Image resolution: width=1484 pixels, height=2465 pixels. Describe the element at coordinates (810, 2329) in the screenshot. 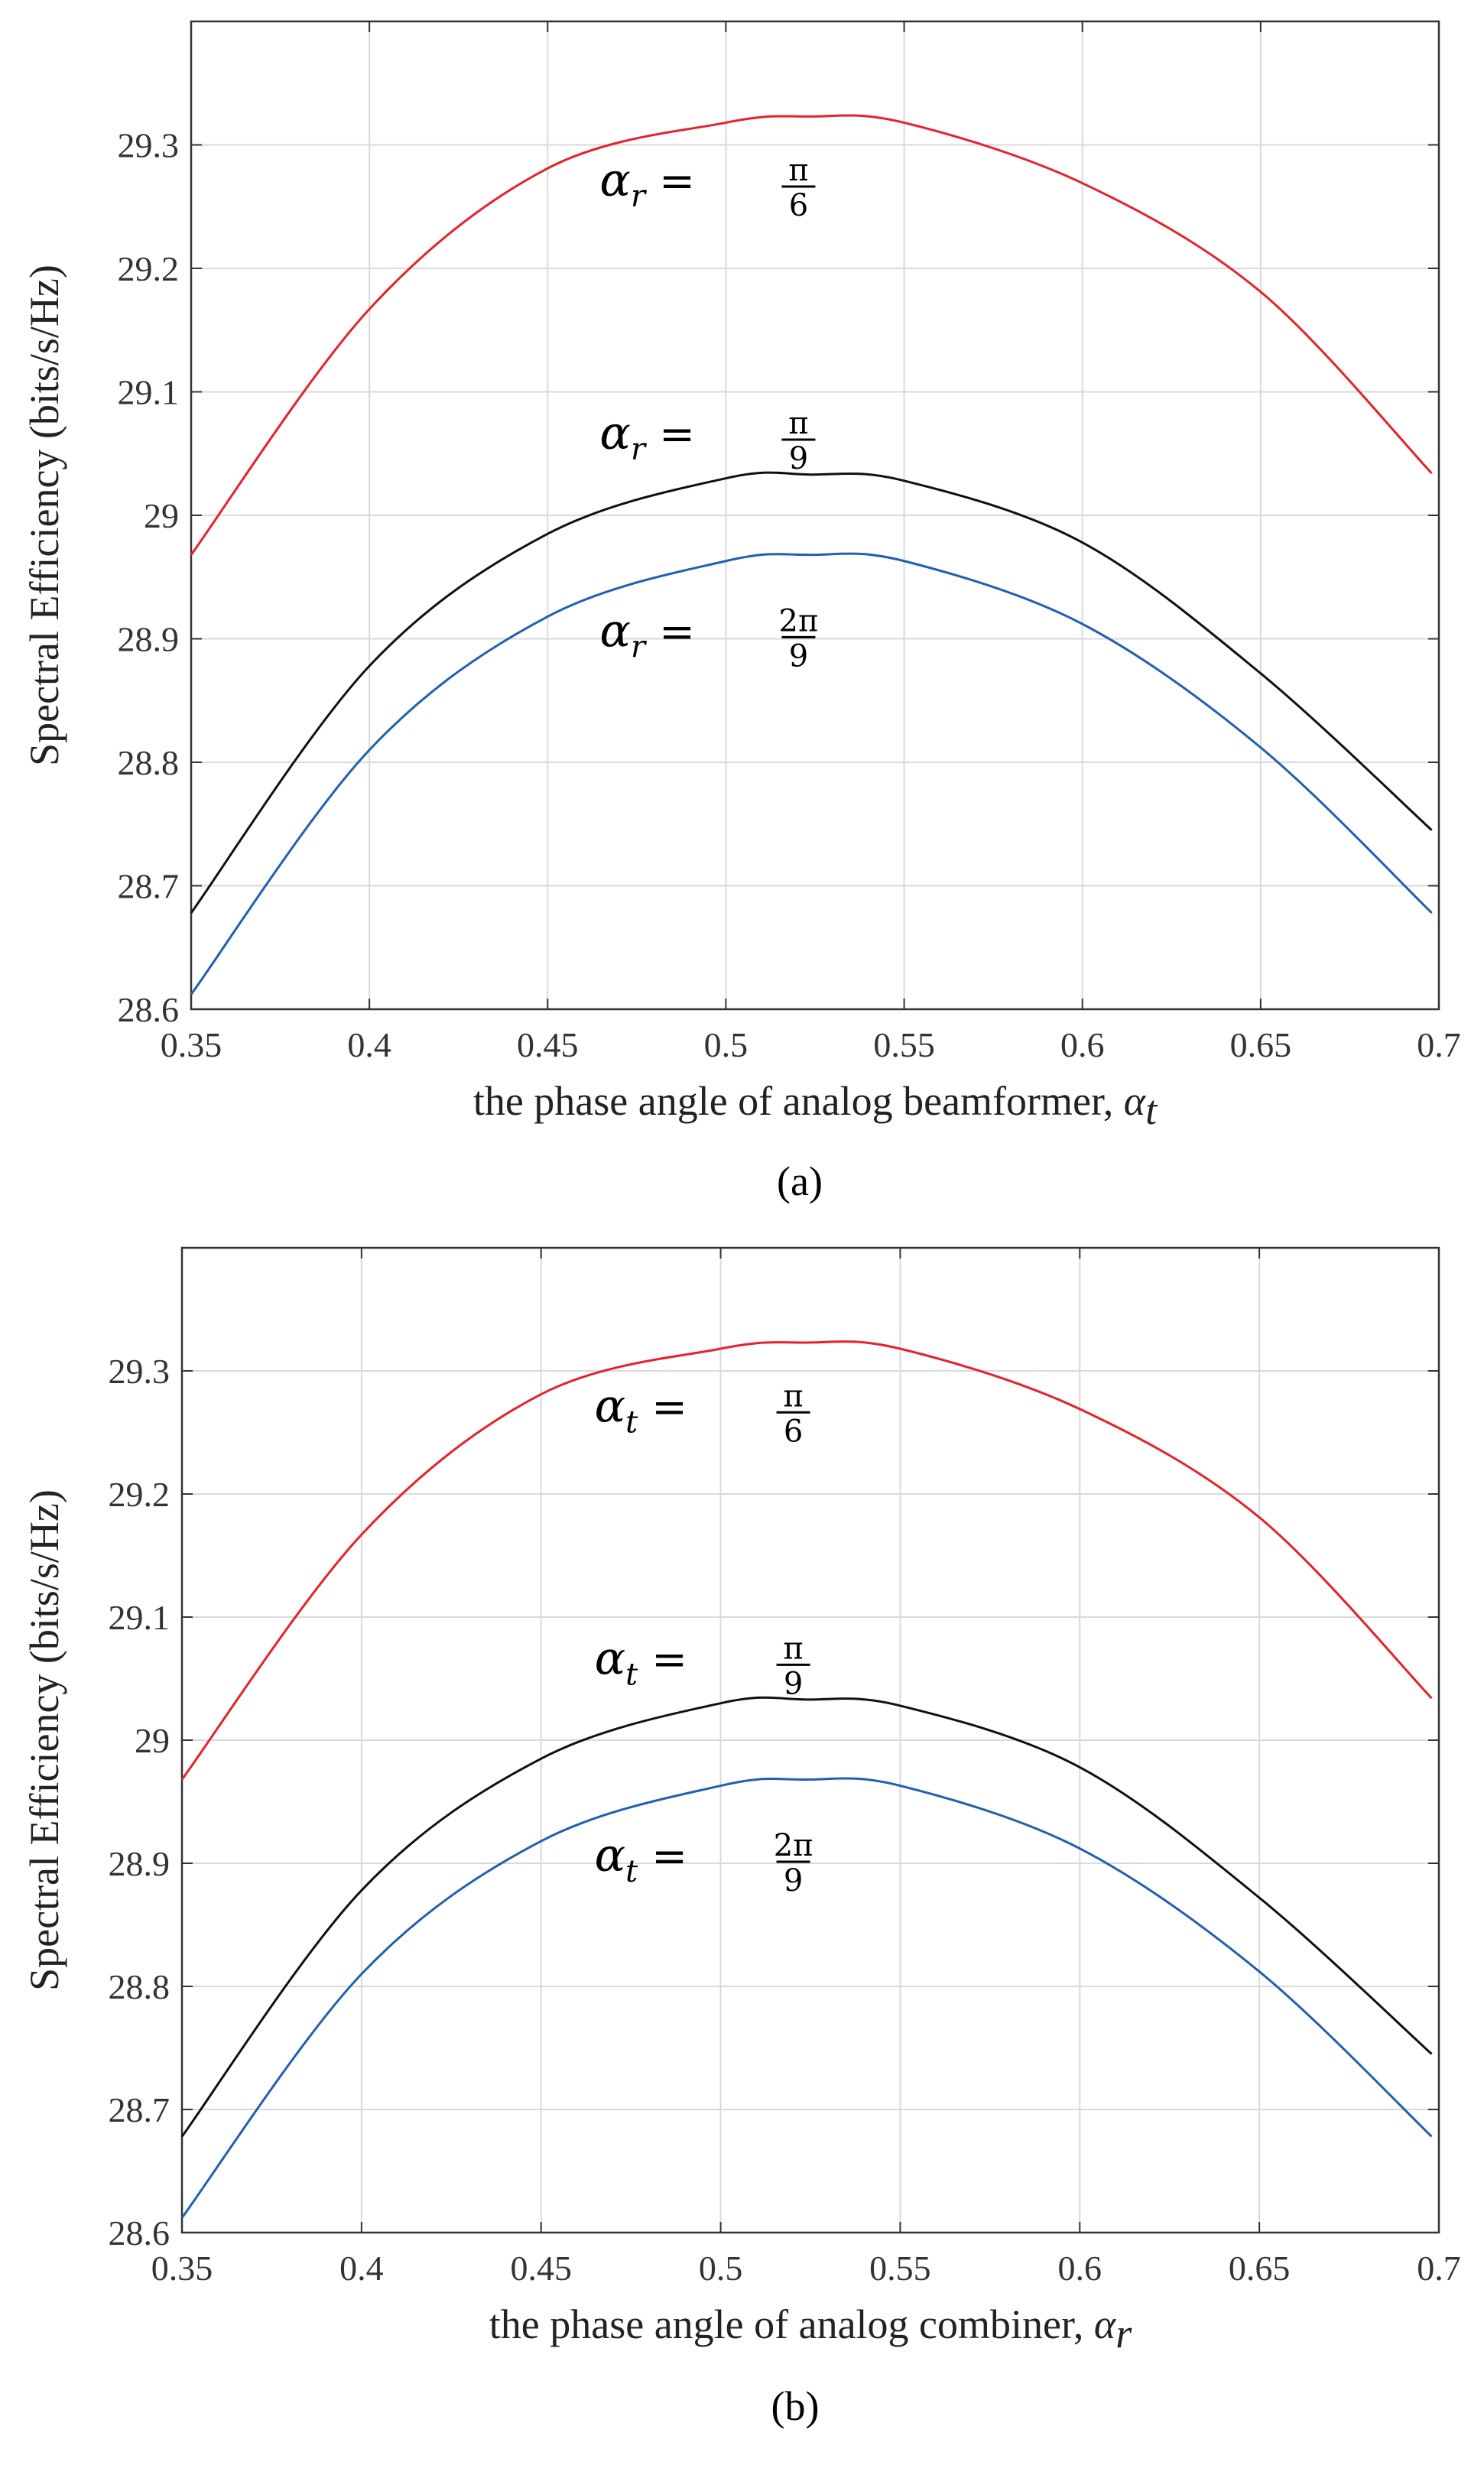

I see `x-axis-label: the phase angle of analog combiner, αr` at that location.